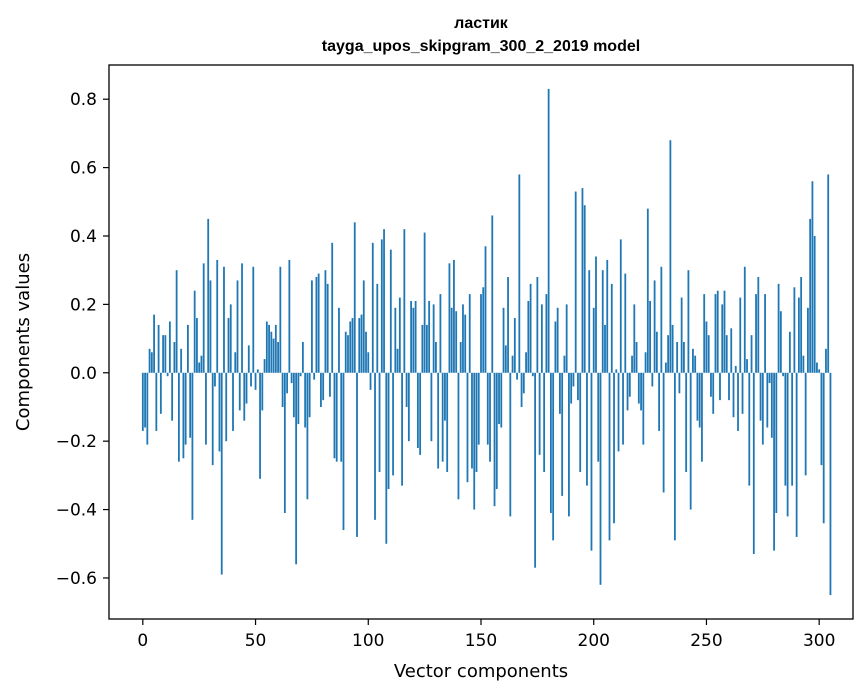 The image size is (867, 696). Describe the element at coordinates (76, 442) in the screenshot. I see `y-tick-label-2: −0.2` at that location.